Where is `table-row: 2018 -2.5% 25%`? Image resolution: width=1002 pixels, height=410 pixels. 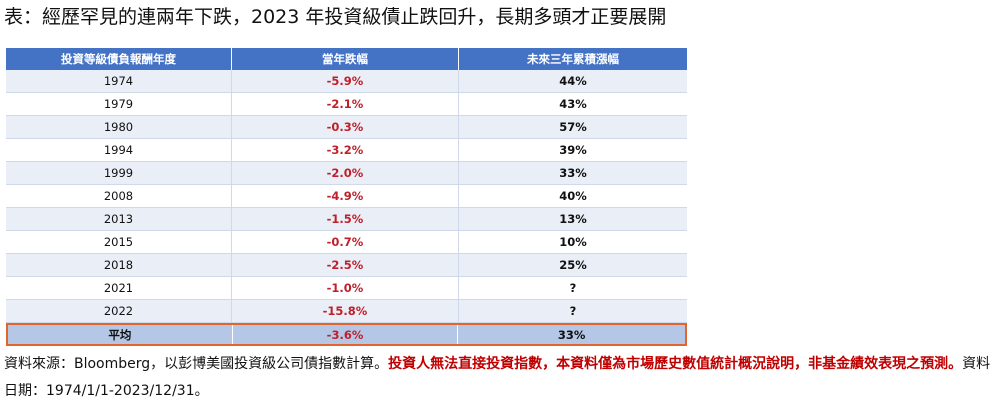
table-row: 2018 -2.5% 25% is located at coordinates (346, 265).